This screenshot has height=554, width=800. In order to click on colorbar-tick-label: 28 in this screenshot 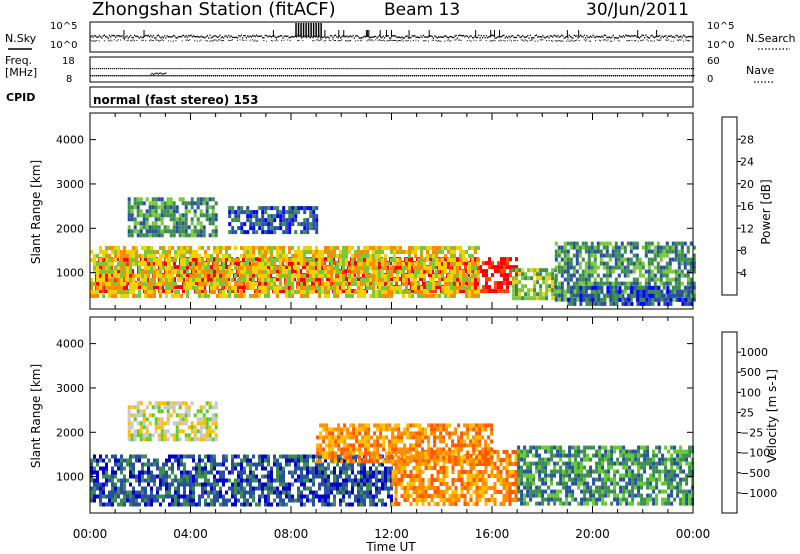, I will do `click(747, 139)`.